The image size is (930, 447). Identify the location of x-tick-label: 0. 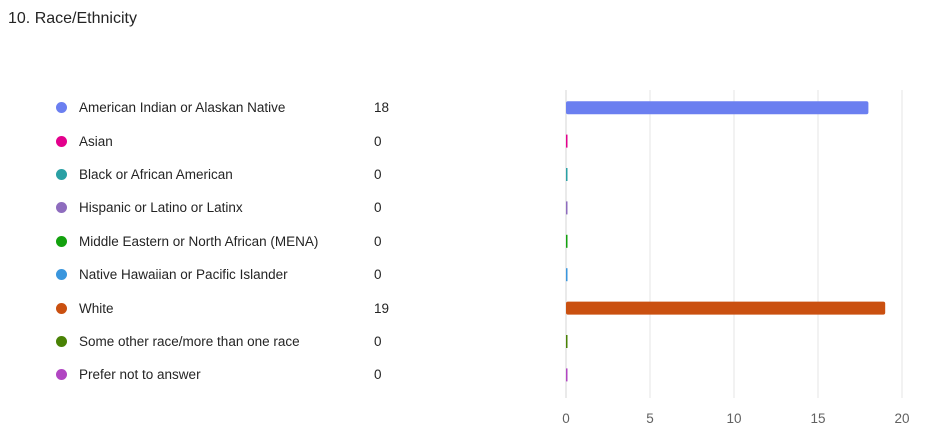
(566, 418).